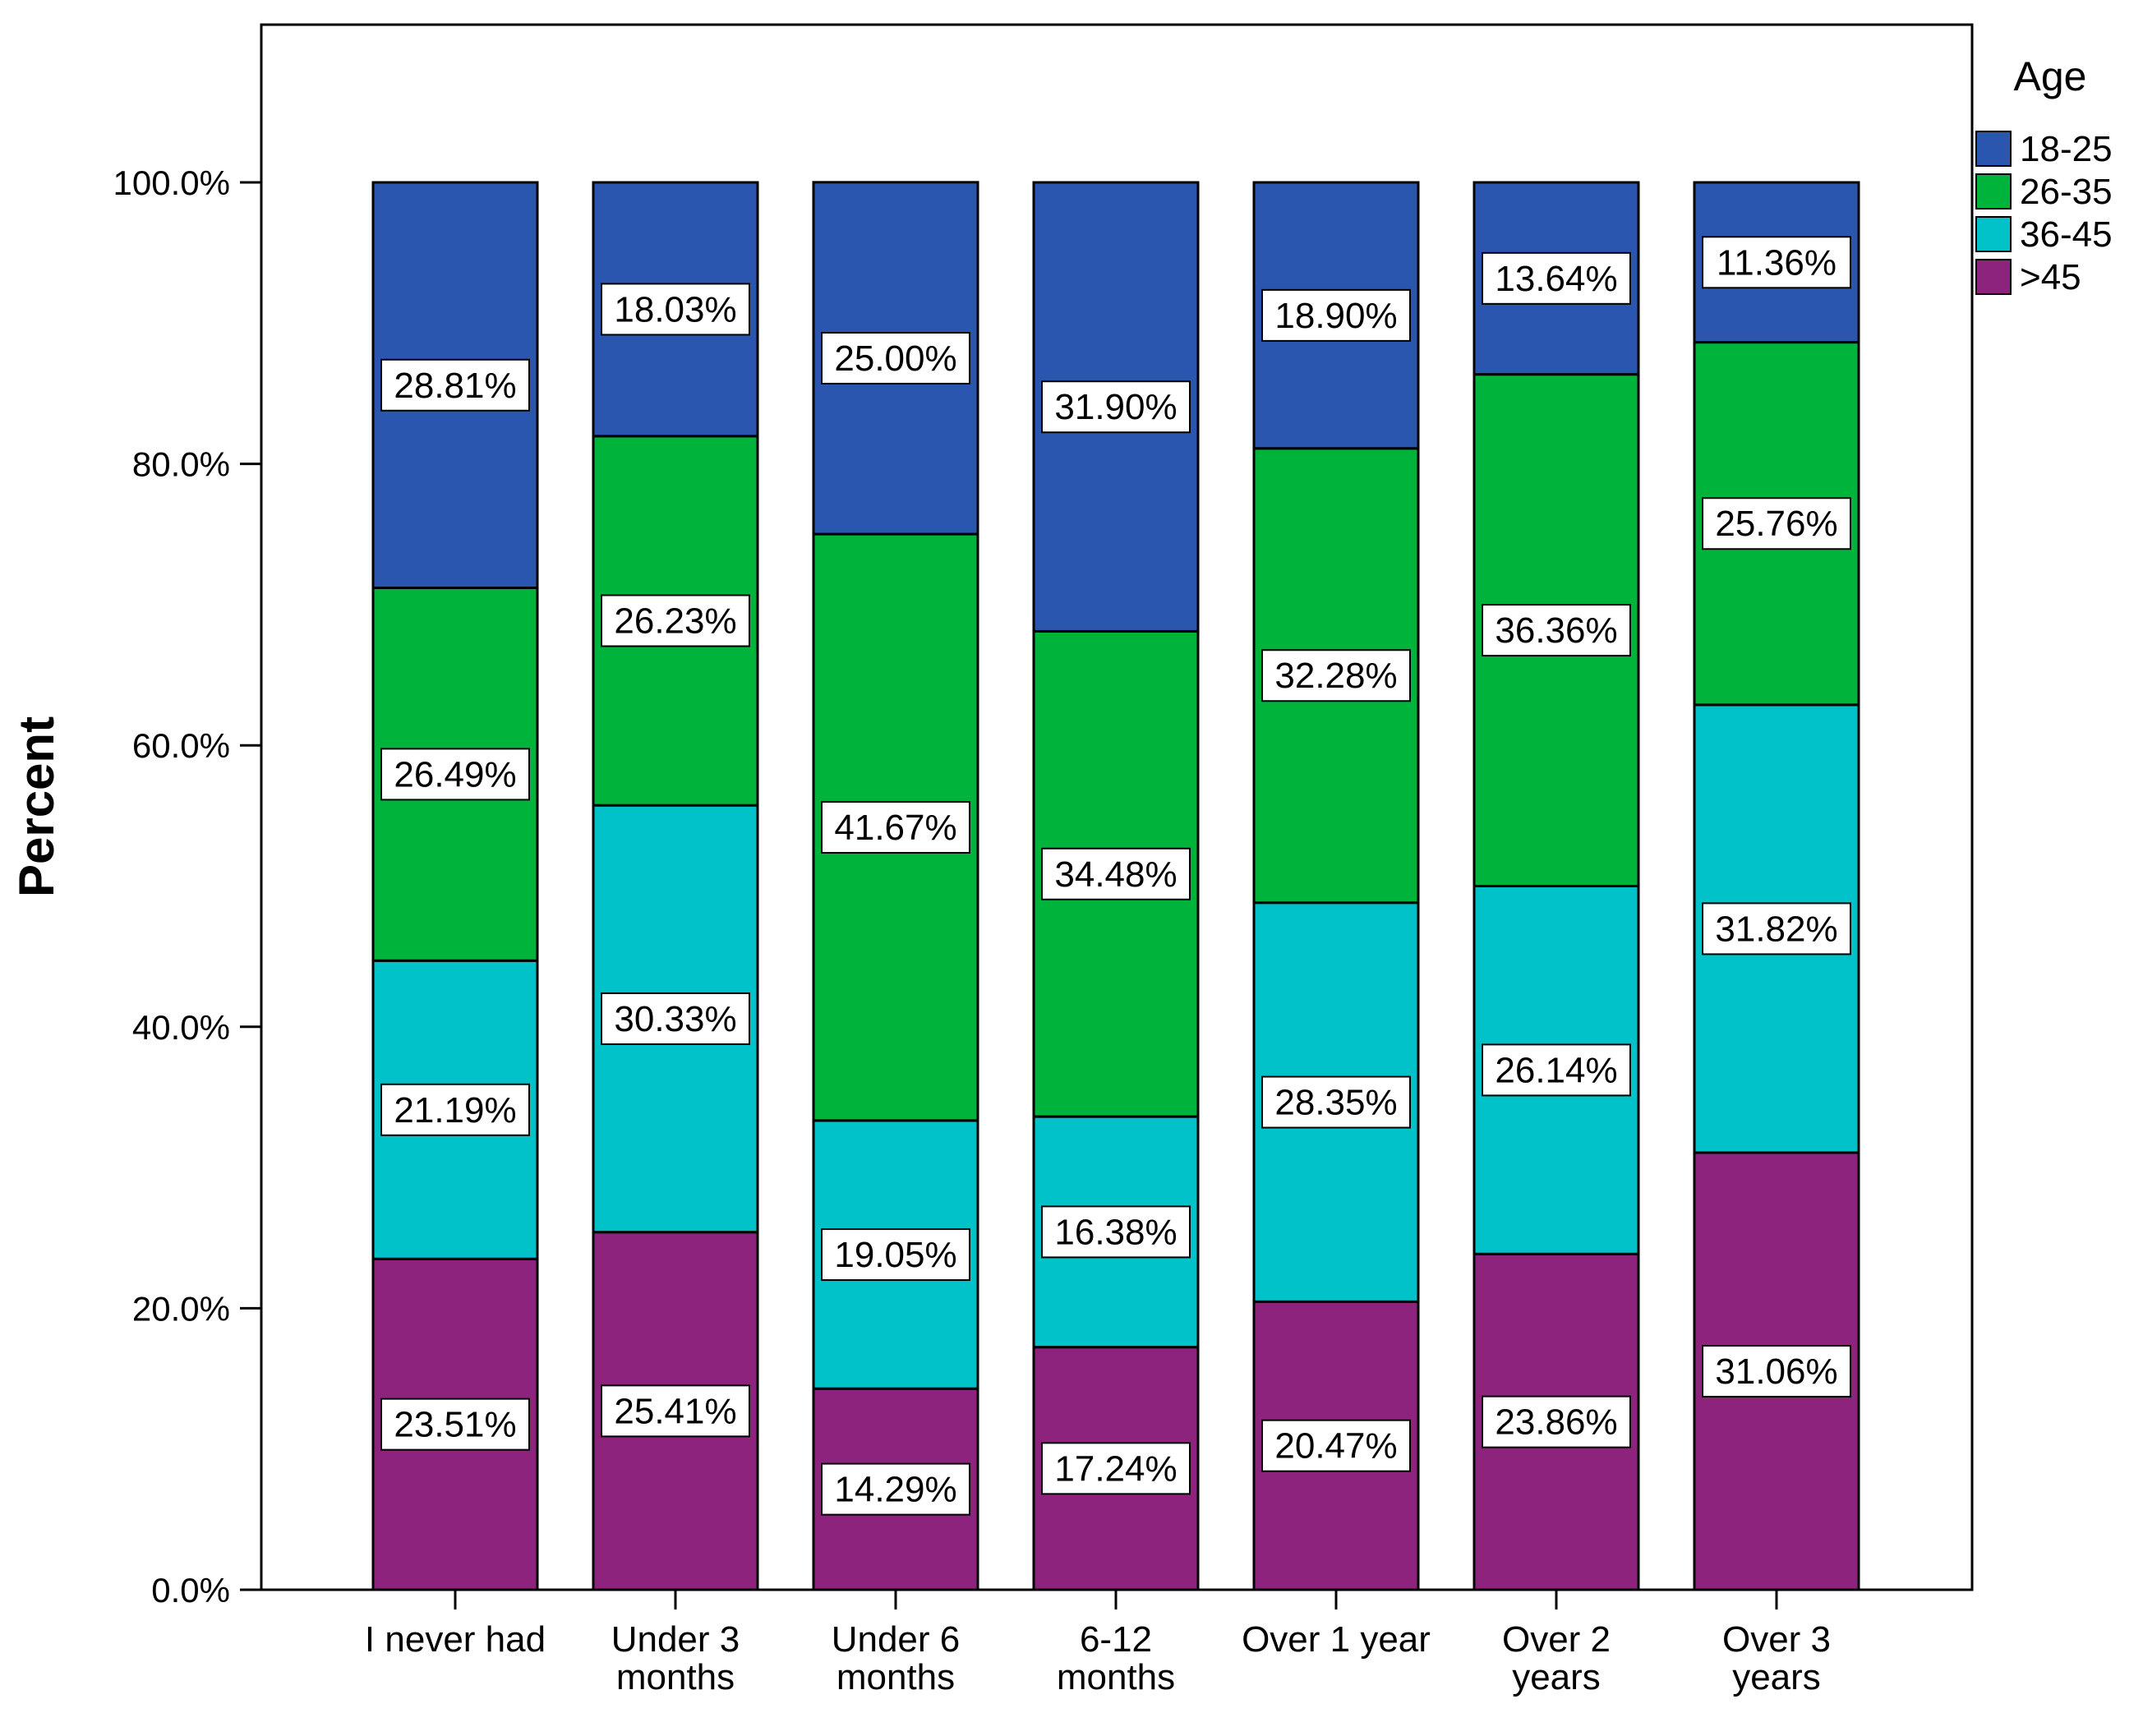  Describe the element at coordinates (455, 1639) in the screenshot. I see `x-tick-label: I never had` at that location.